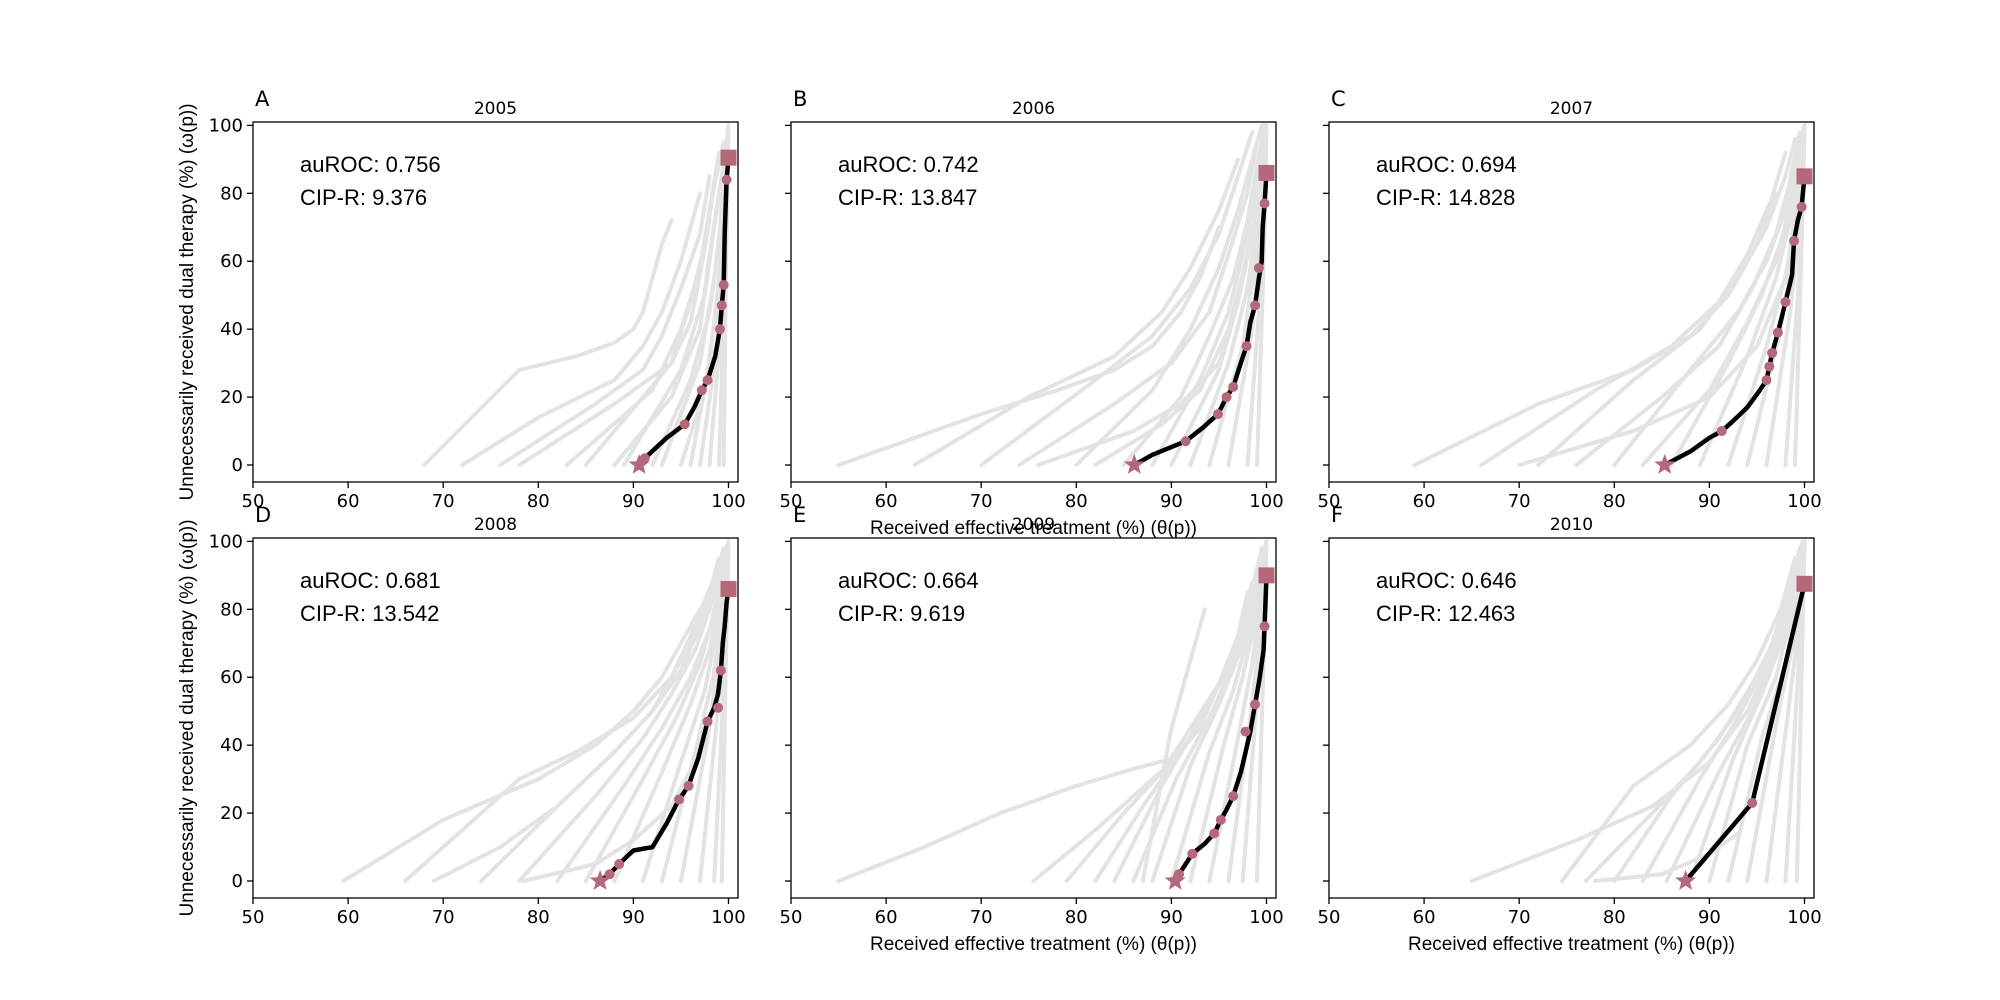 This screenshot has width=2000, height=1000. I want to click on y-tick-label: 100, so click(226, 125).